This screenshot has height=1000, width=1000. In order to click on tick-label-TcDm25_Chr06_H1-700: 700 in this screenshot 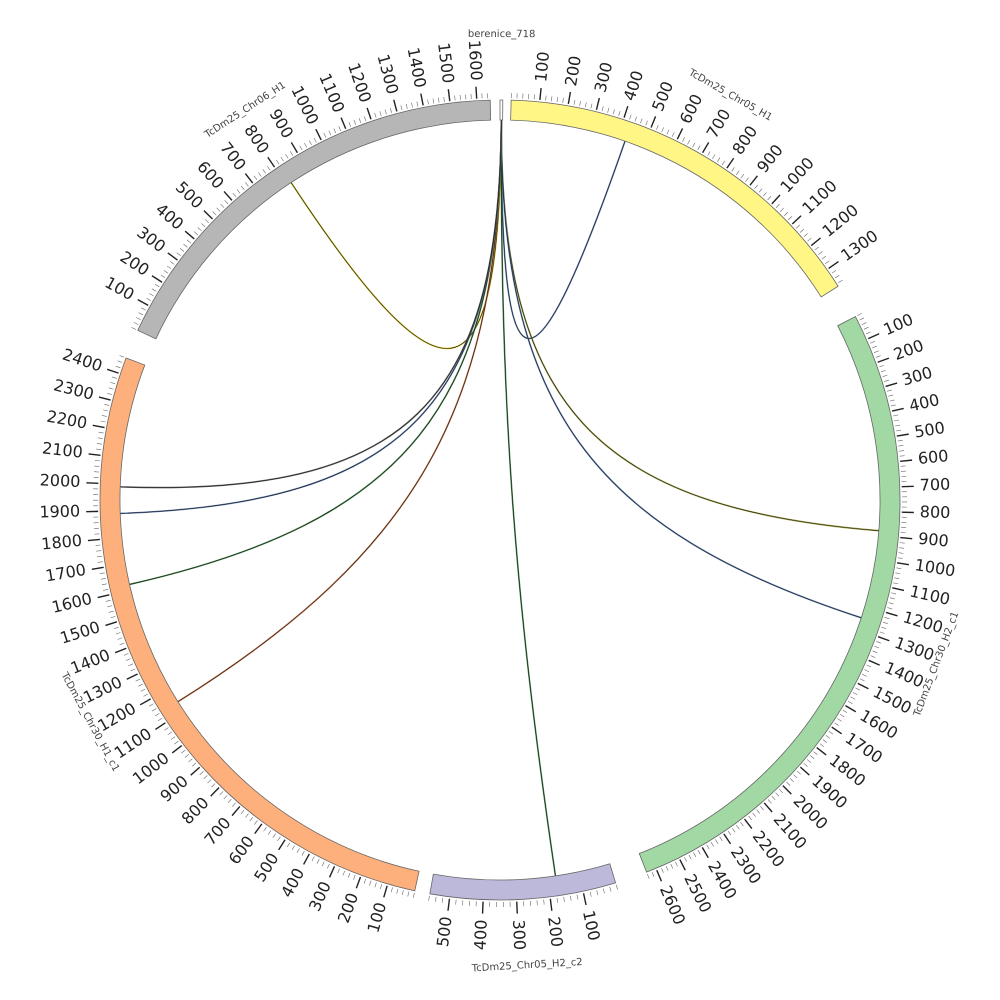, I will do `click(233, 156)`.